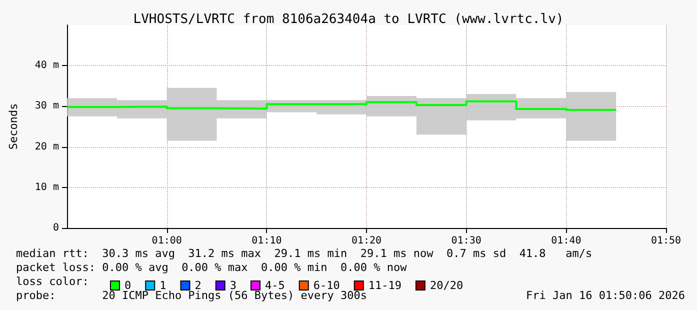 The width and height of the screenshot is (697, 310). What do you see at coordinates (348, 19) in the screenshot?
I see `chart-title: LVHOSTS/LVRTC from 8106a263404a to LVRTC (www.lvrtc.lv)` at bounding box center [348, 19].